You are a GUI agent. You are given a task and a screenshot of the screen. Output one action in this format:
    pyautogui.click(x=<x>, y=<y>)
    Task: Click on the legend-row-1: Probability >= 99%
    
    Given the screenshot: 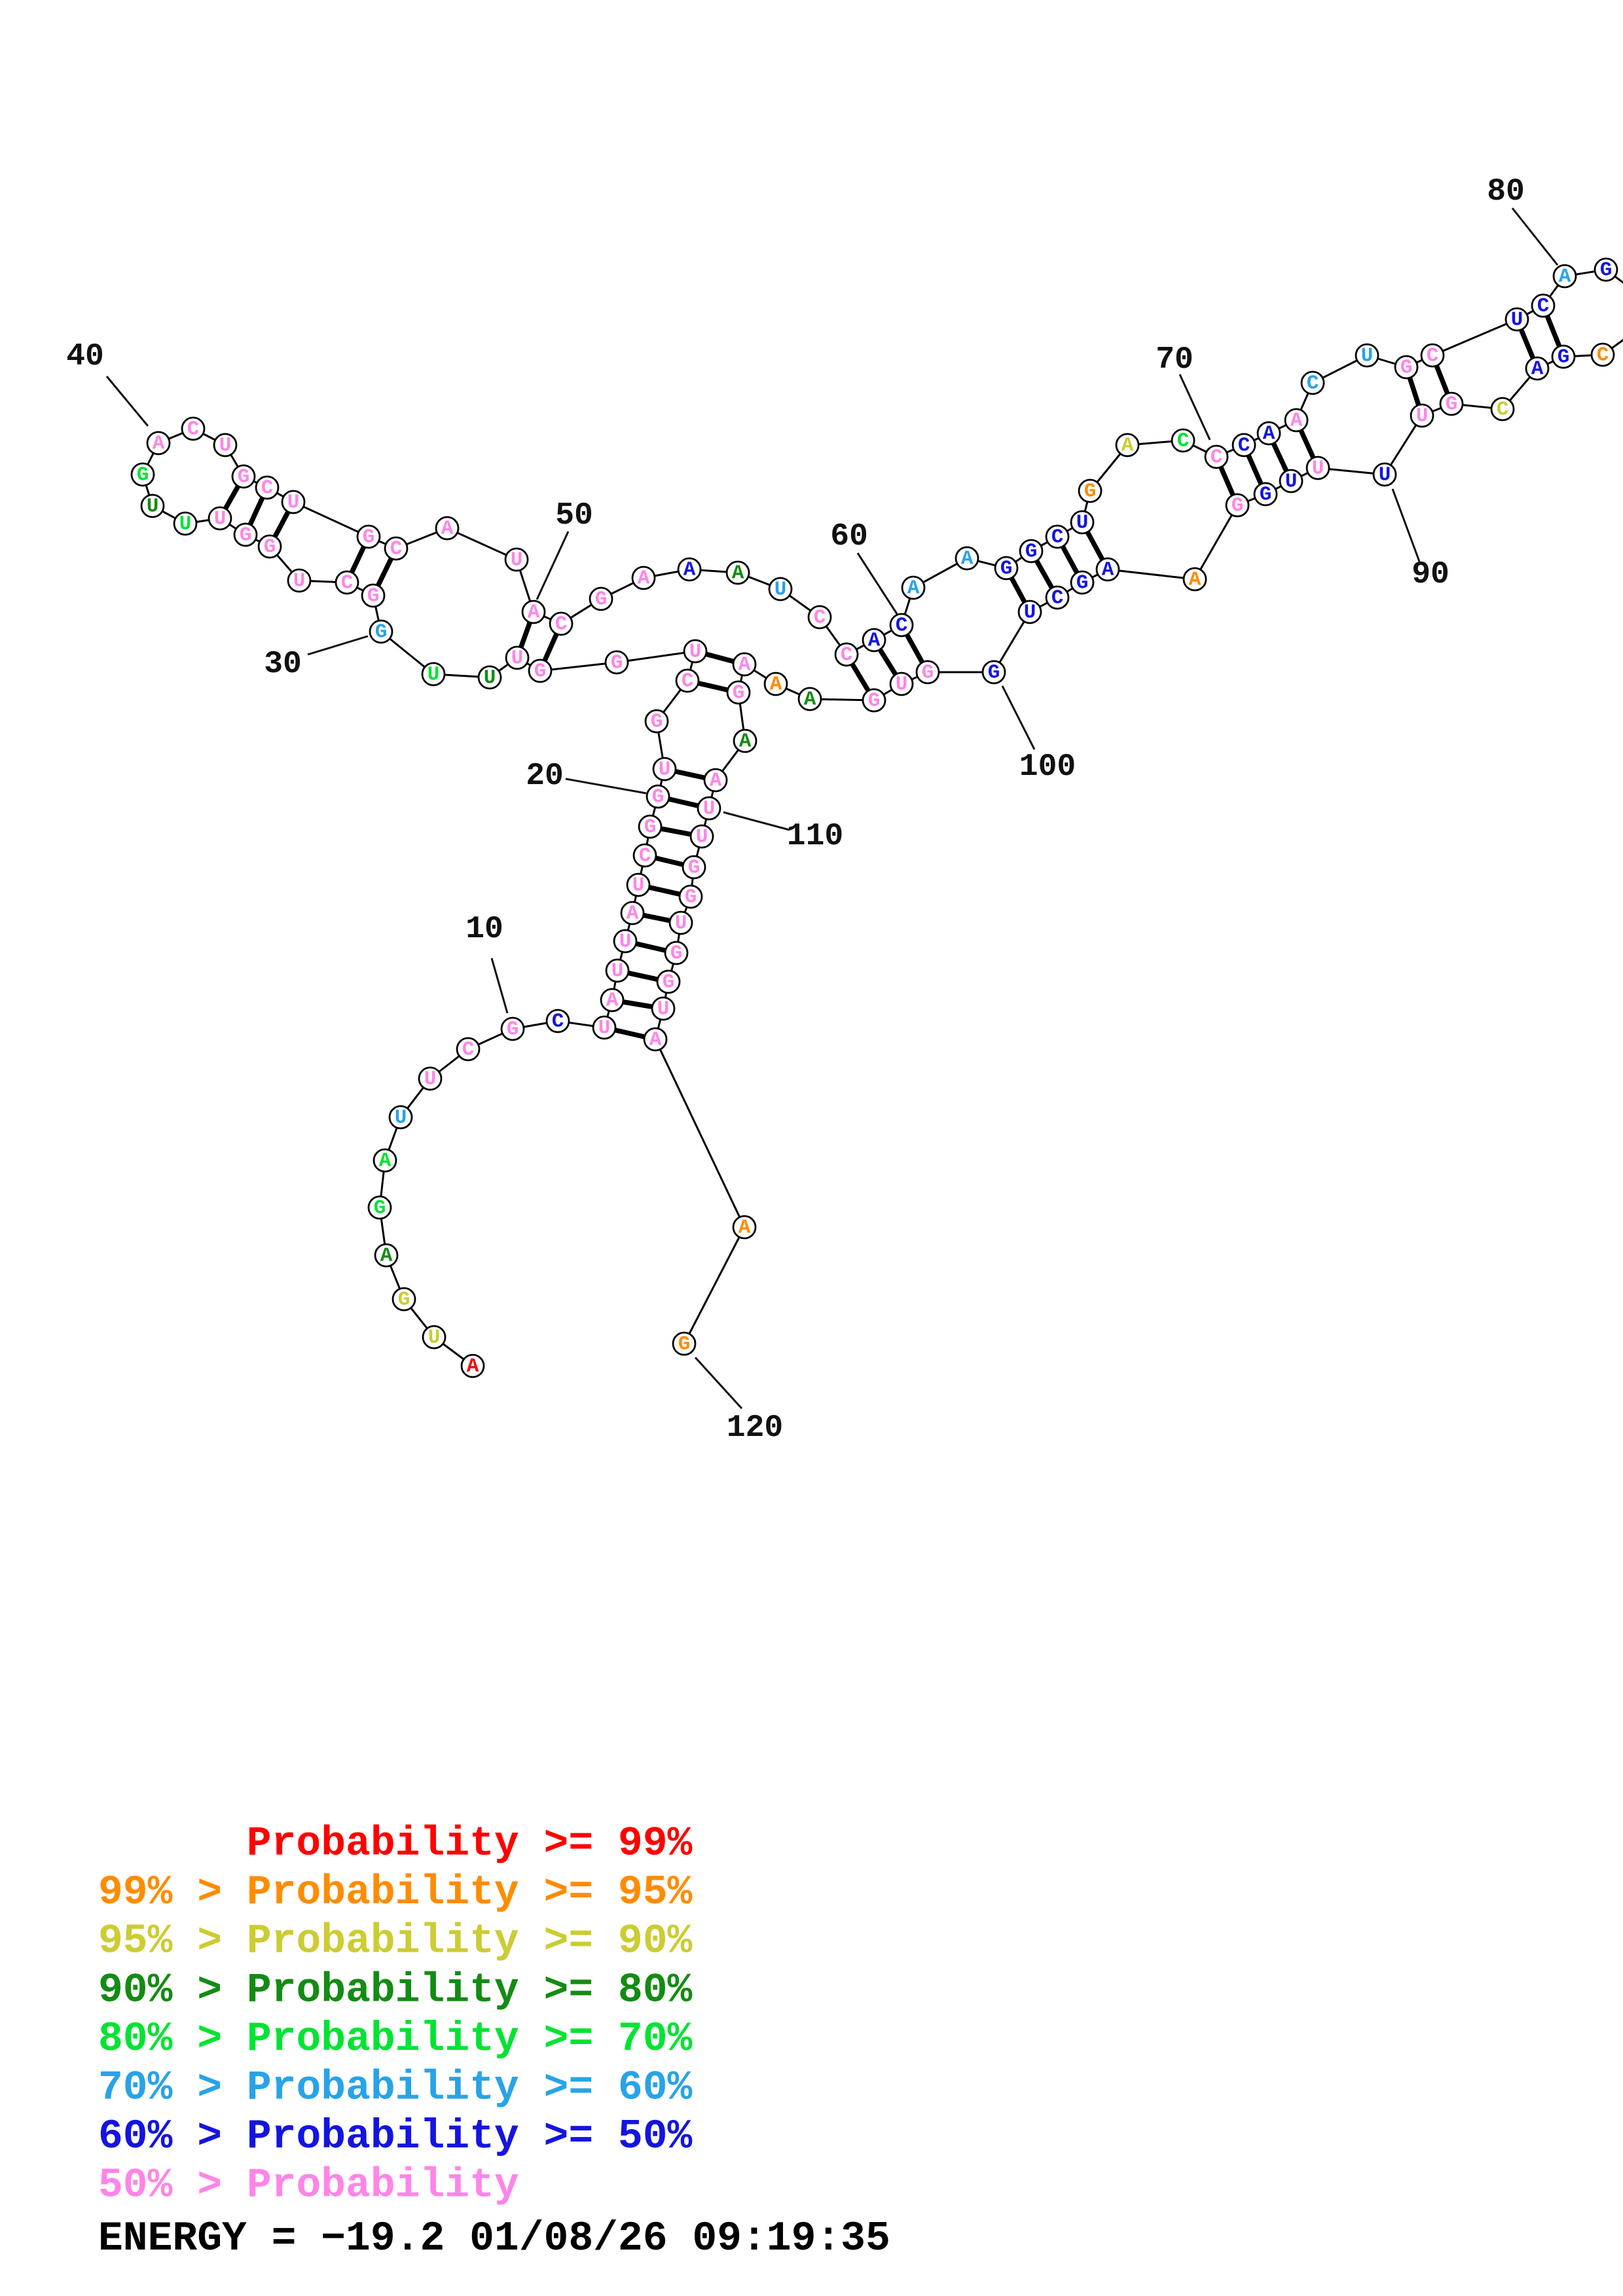 What is the action you would take?
    pyautogui.click(x=470, y=1844)
    